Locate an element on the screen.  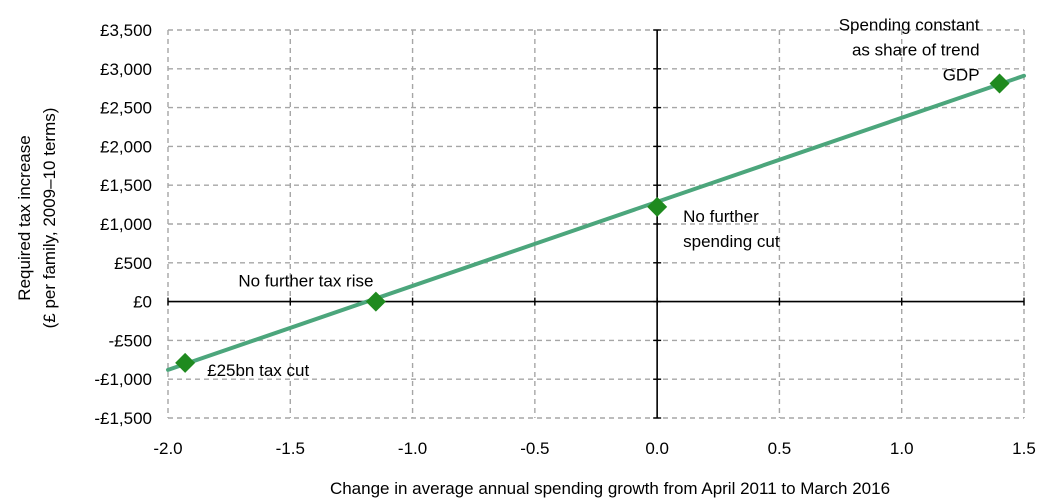
x-tick-label: 1.5 is located at coordinates (1024, 448).